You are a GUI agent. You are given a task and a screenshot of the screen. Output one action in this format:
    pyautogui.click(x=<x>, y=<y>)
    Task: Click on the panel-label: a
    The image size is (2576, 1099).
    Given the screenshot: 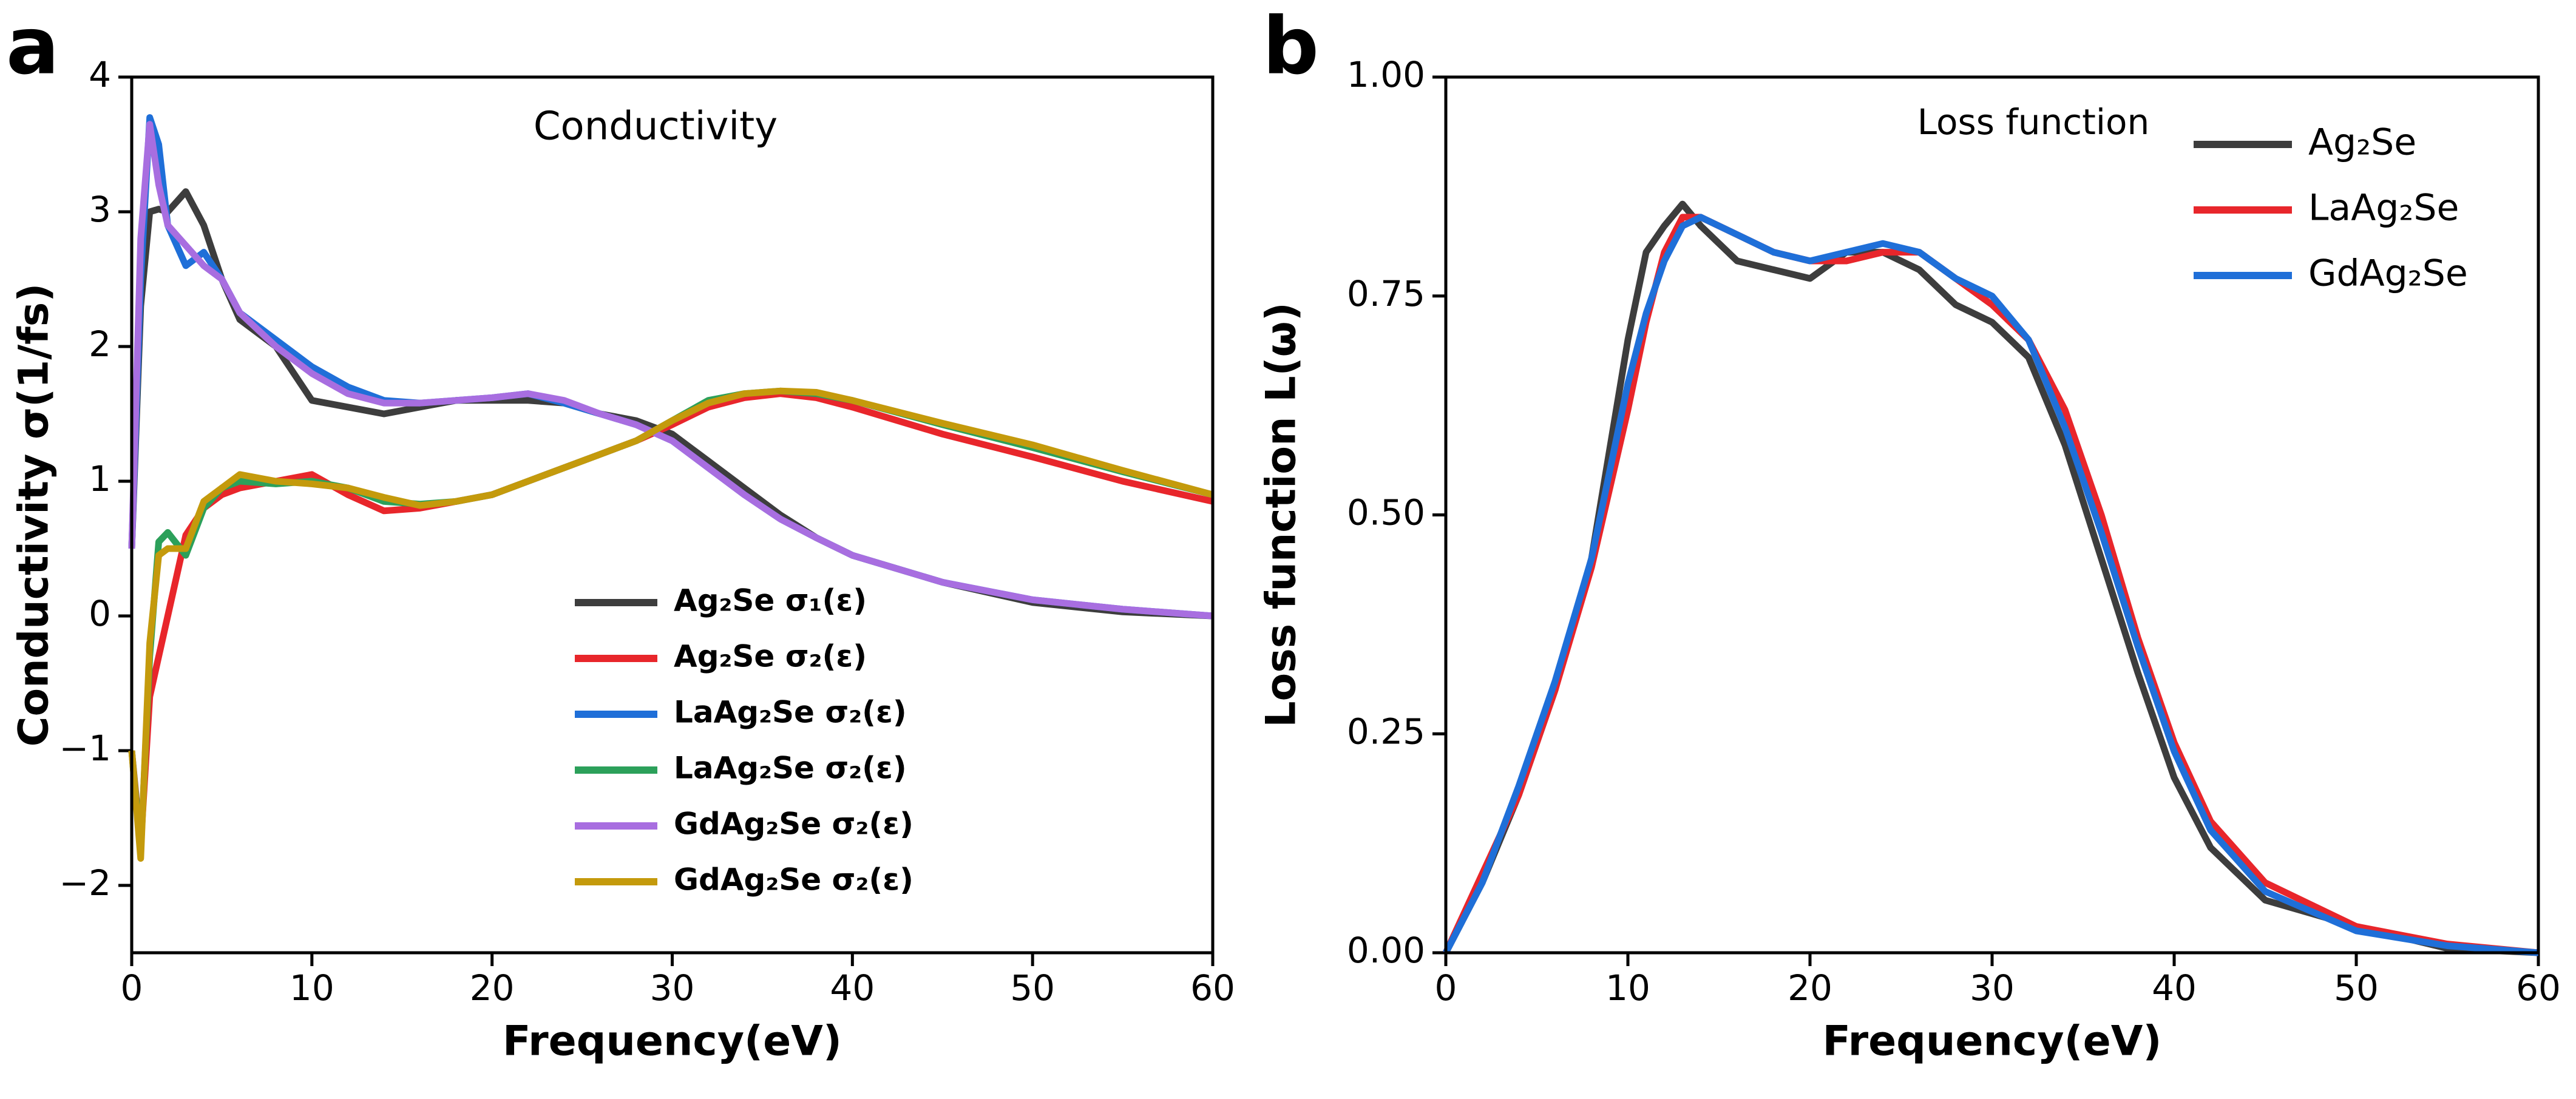 What is the action you would take?
    pyautogui.click(x=32, y=46)
    